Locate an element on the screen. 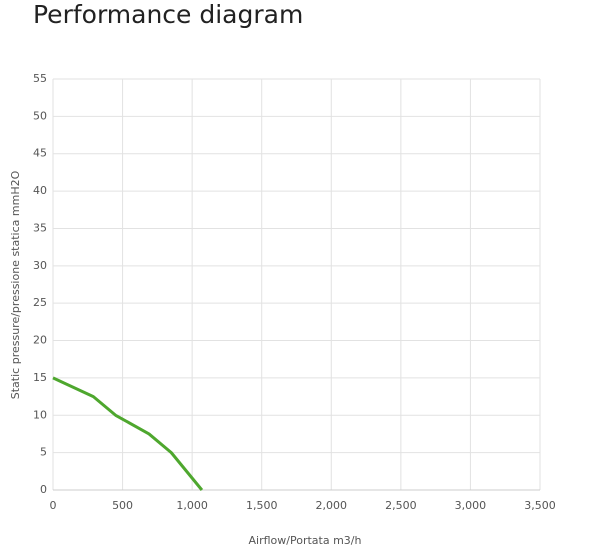 The width and height of the screenshot is (600, 554). y-tick-label: 55 is located at coordinates (40, 78).